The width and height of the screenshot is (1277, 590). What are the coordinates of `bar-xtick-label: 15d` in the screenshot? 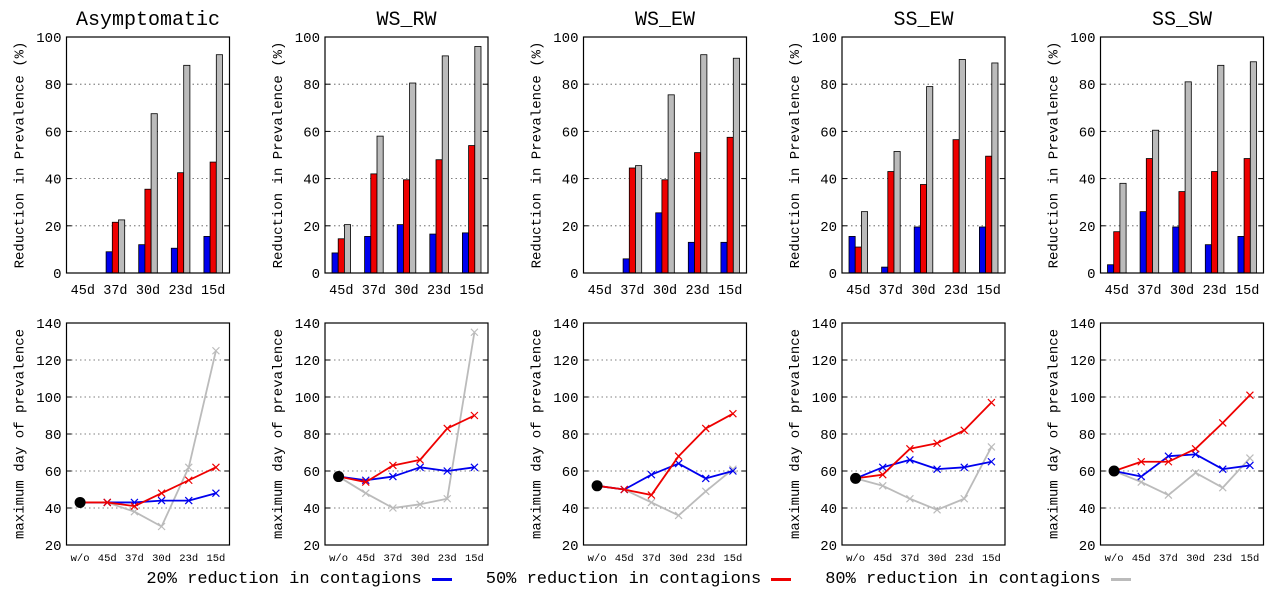 It's located at (472, 291).